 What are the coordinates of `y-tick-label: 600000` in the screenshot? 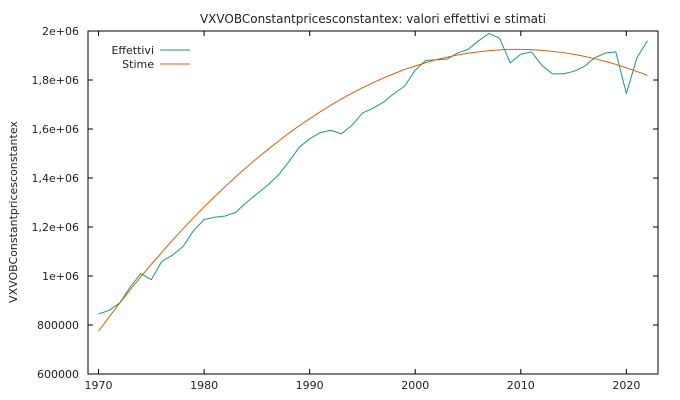 It's located at (58, 374).